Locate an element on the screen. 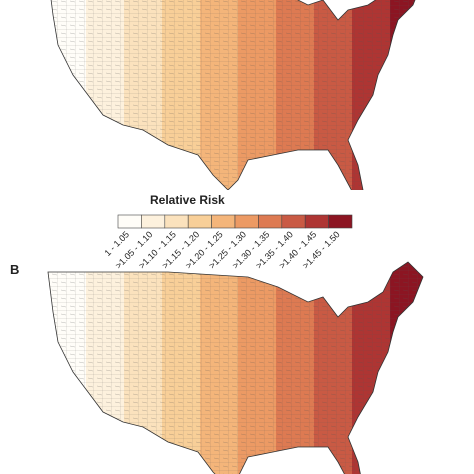 The image size is (474, 474). panel-label: B is located at coordinates (14, 269).